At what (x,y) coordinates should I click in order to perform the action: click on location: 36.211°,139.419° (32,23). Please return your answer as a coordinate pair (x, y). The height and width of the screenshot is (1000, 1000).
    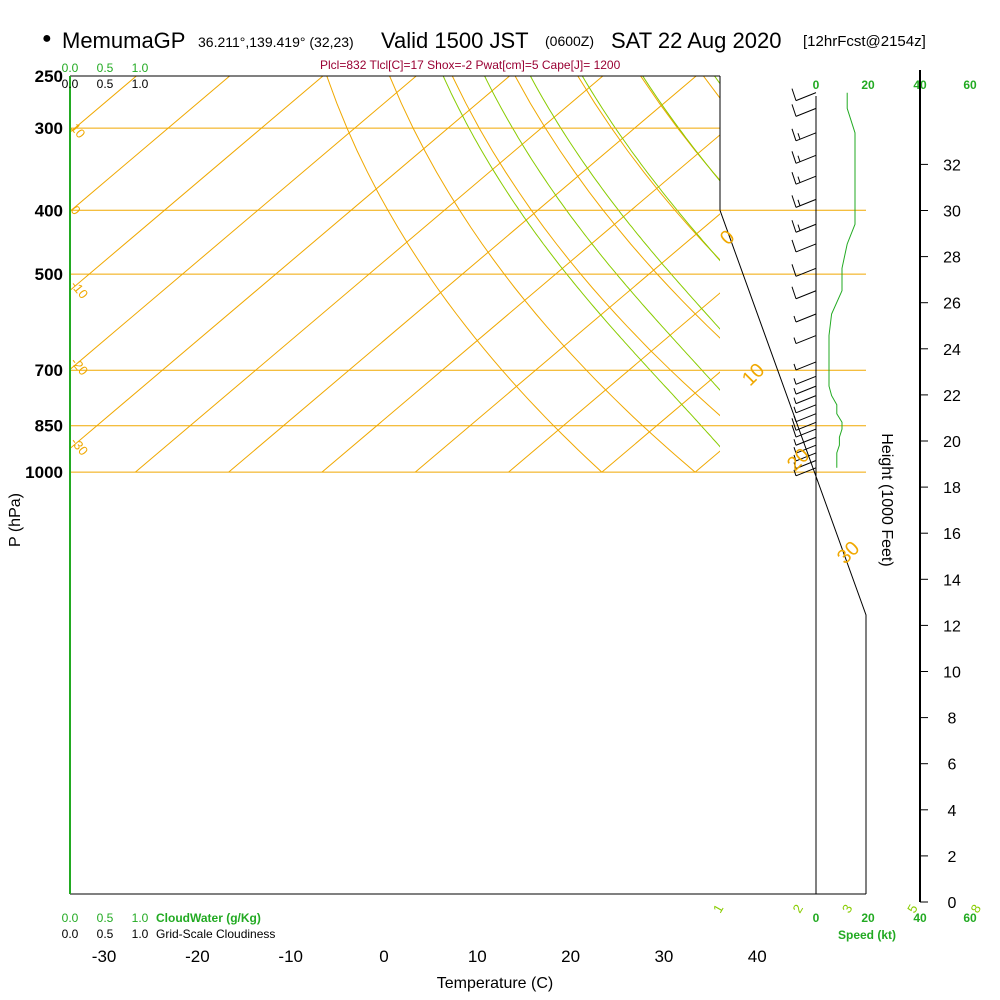
    Looking at the image, I should click on (276, 42).